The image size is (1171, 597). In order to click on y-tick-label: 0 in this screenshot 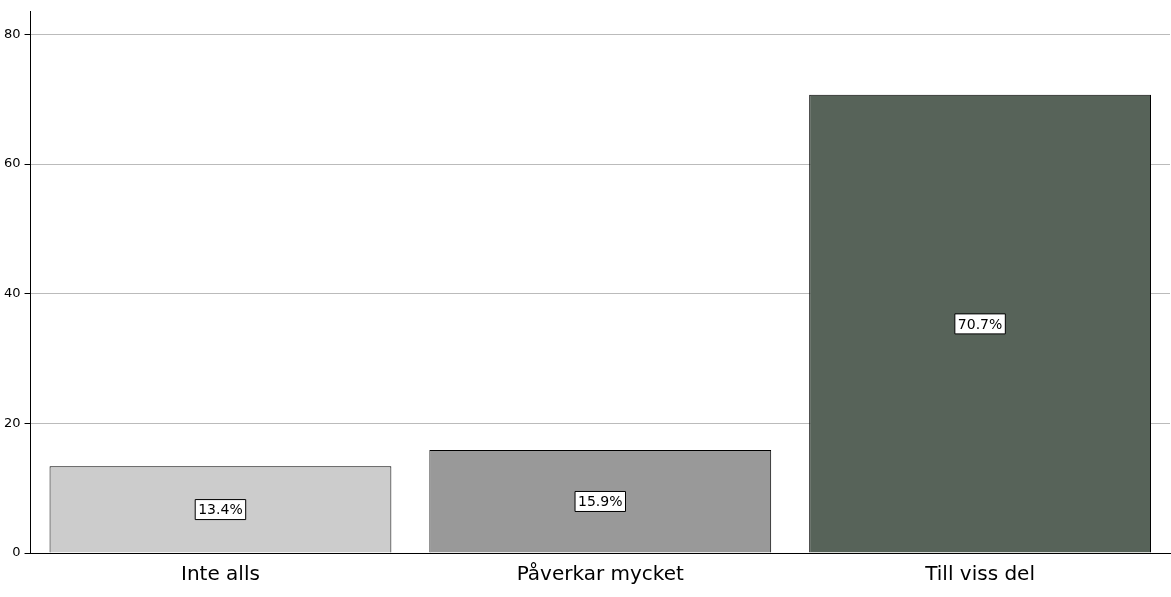, I will do `click(16, 552)`.